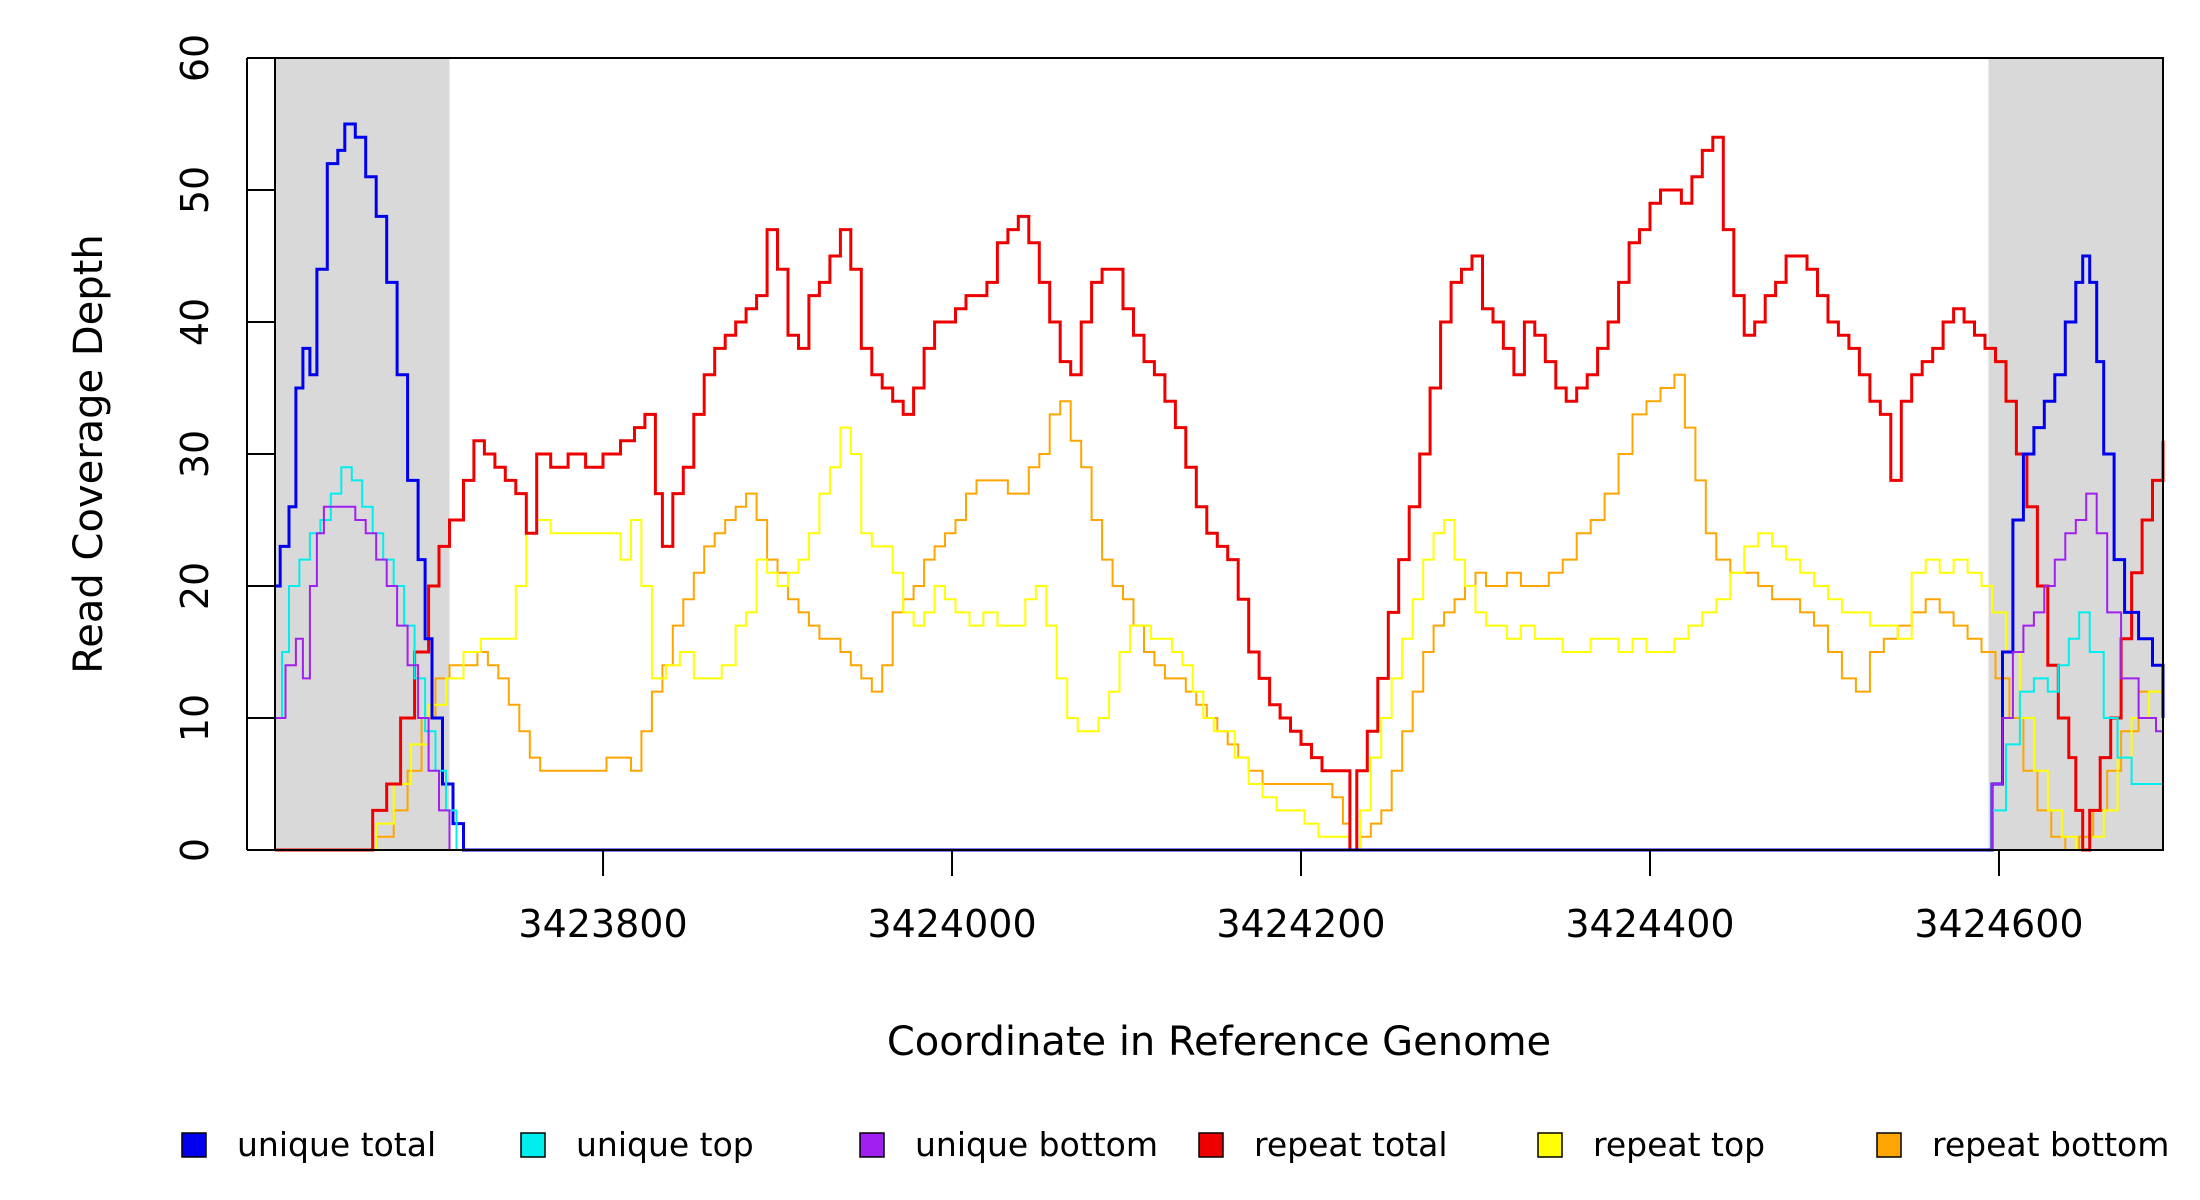 Image resolution: width=2200 pixels, height=1200 pixels. I want to click on y-tick-label-4: 30, so click(195, 454).